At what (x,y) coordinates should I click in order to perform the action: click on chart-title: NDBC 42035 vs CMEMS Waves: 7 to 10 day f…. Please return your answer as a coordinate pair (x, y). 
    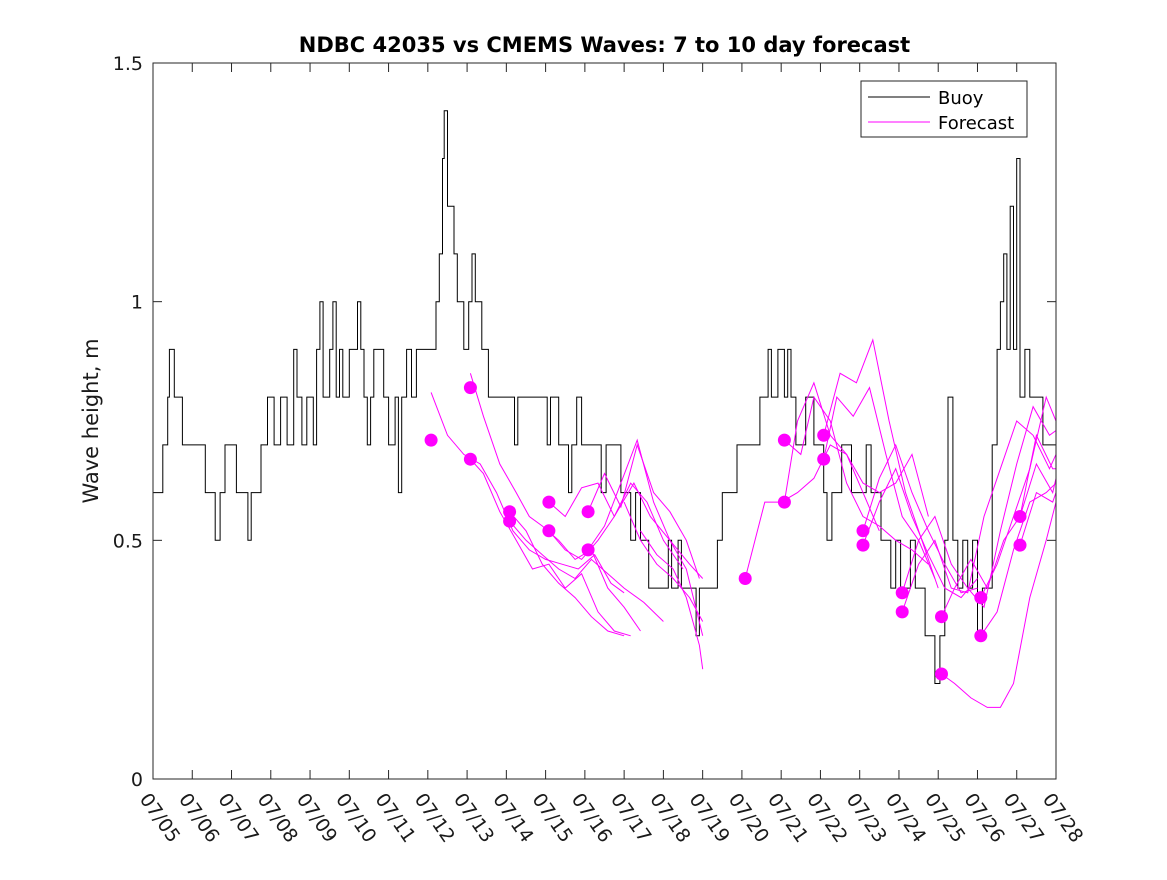
    Looking at the image, I should click on (604, 45).